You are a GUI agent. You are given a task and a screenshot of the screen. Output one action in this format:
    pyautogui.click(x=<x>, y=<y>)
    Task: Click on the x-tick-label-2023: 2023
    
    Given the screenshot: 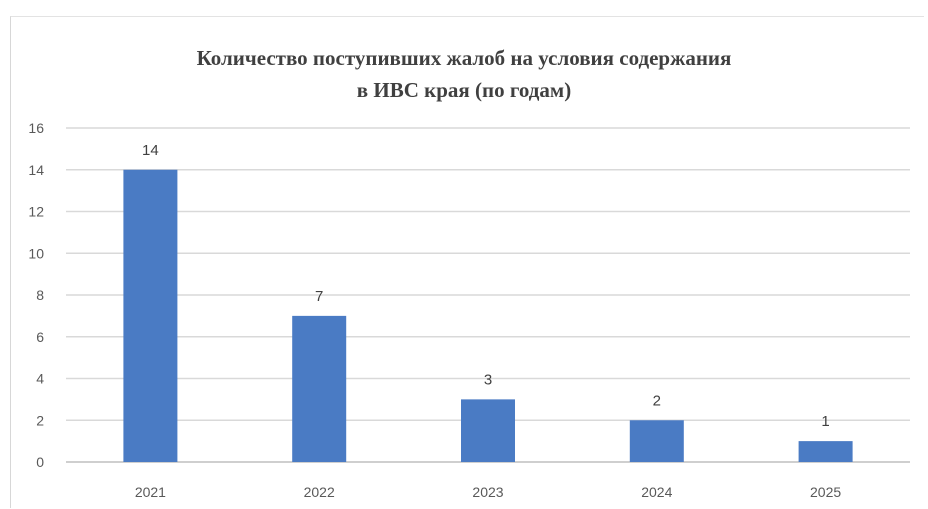 What is the action you would take?
    pyautogui.click(x=487, y=492)
    